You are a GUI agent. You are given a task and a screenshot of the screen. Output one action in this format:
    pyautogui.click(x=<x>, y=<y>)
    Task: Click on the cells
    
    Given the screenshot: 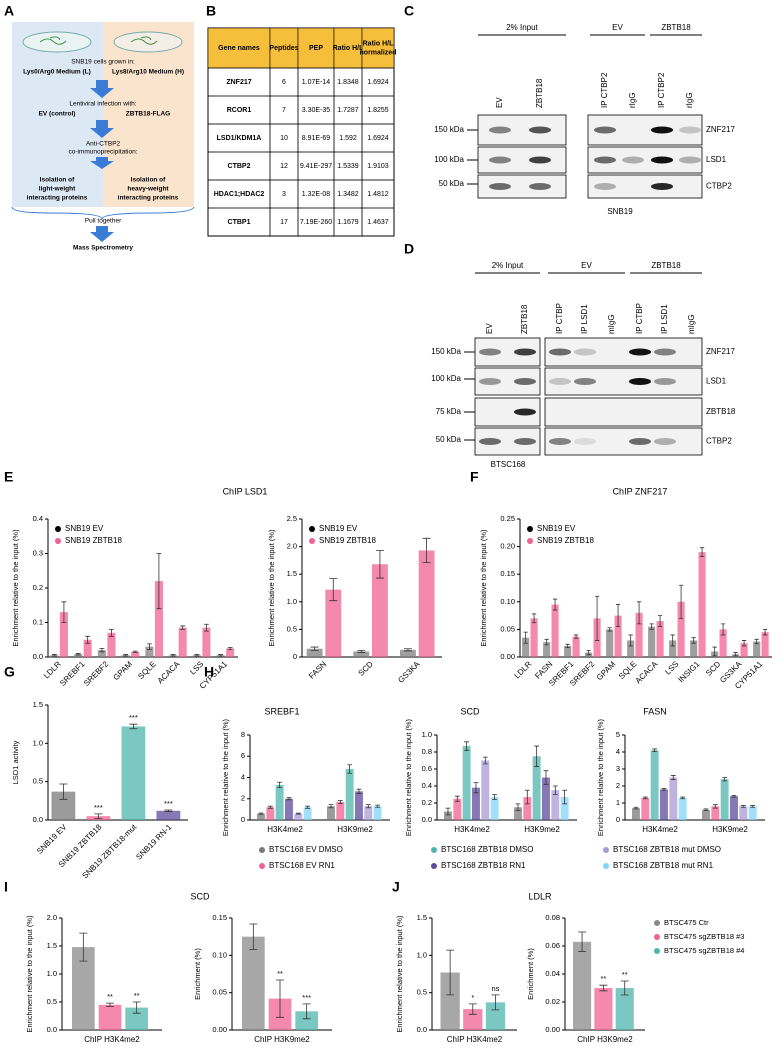 What is the action you would take?
    pyautogui.click(x=53, y=40)
    